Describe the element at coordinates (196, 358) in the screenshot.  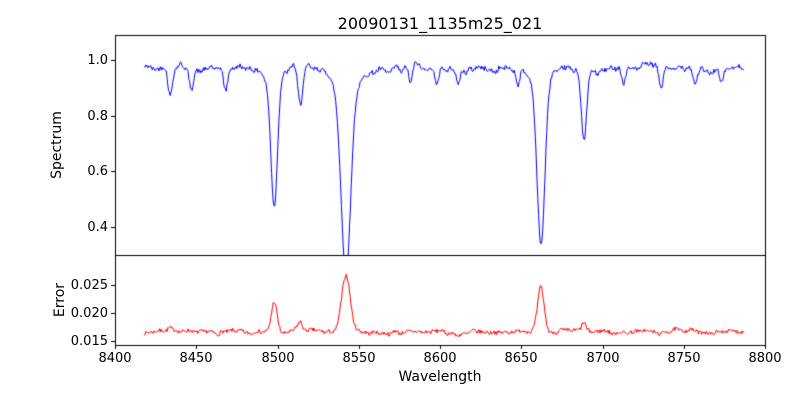
I see `x-tick-label: 8450` at that location.